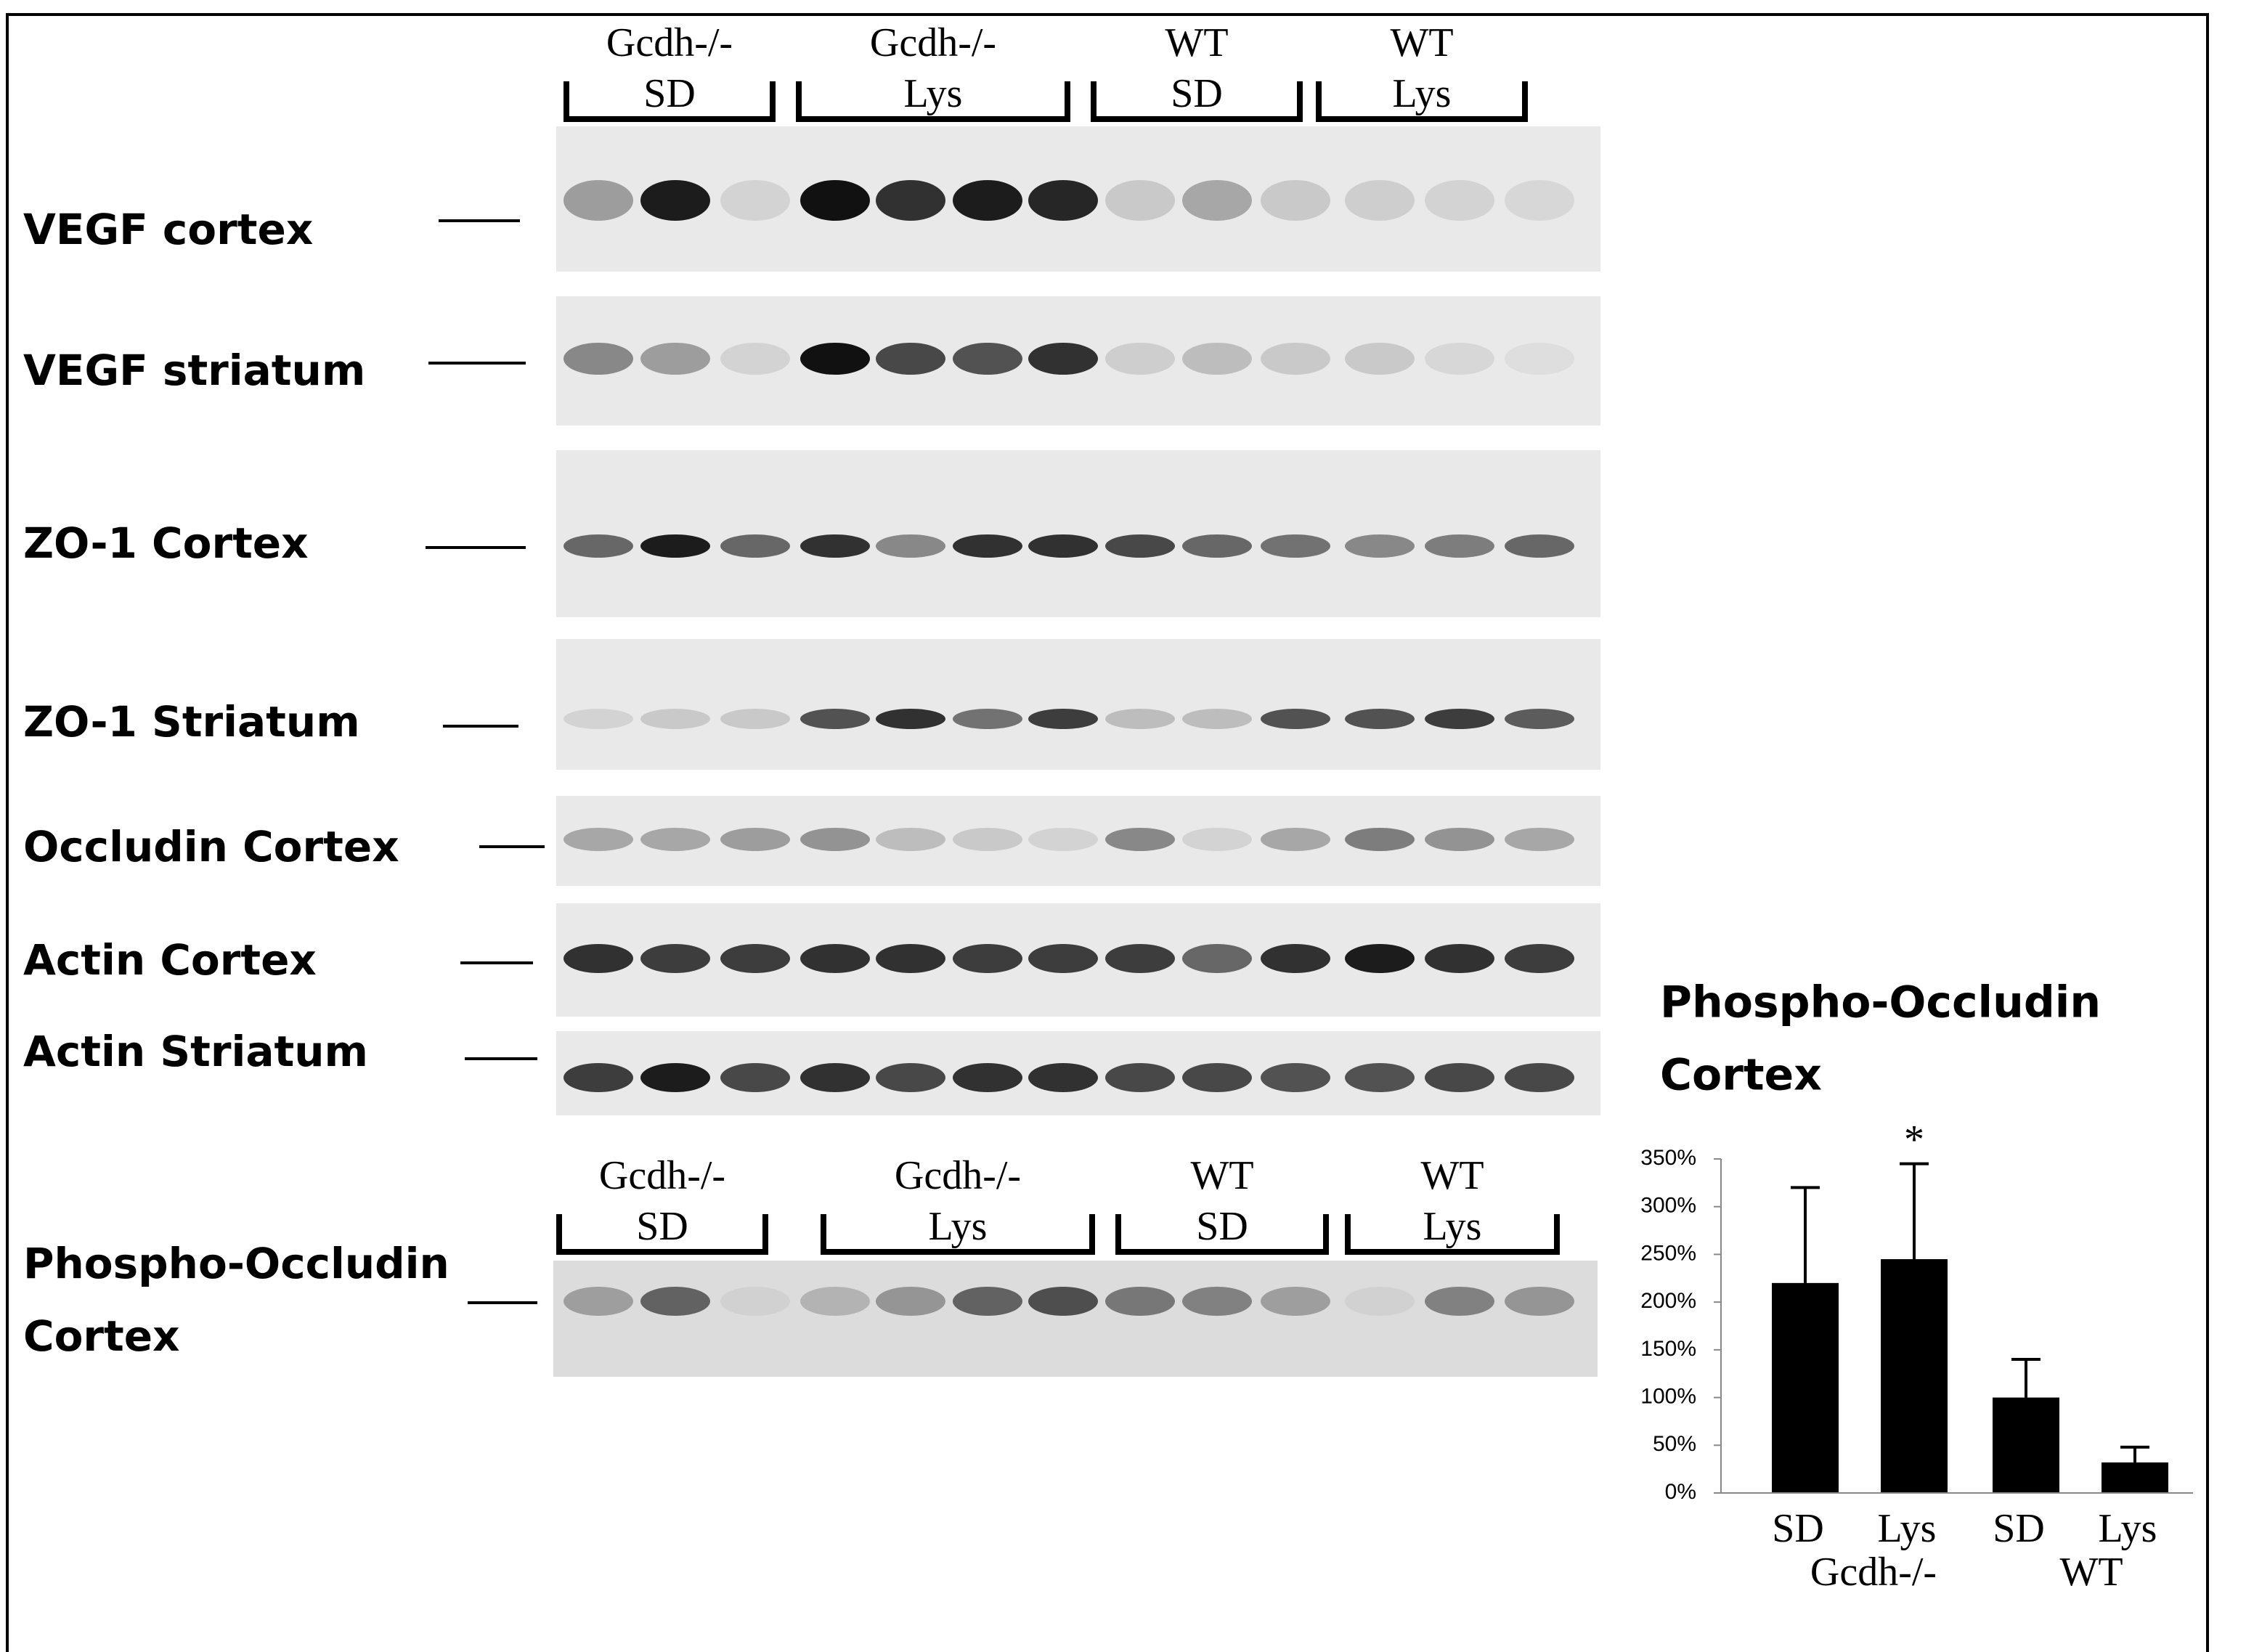 This screenshot has height=1652, width=2254. Describe the element at coordinates (1798, 1528) in the screenshot. I see `x-tick-label: SD` at that location.